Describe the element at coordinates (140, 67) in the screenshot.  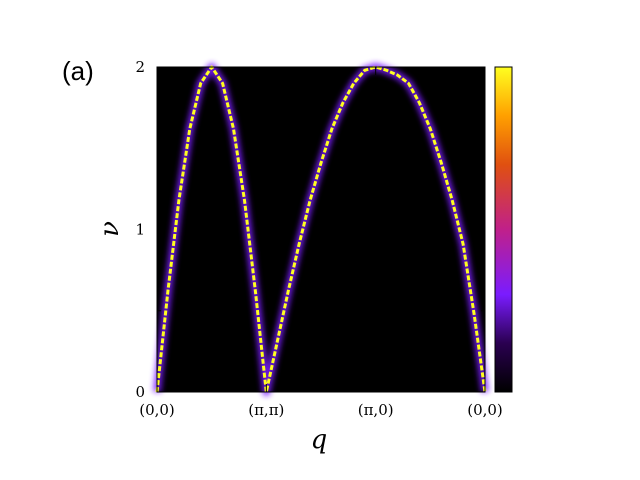
I see `y-tick-label-2: 2` at that location.